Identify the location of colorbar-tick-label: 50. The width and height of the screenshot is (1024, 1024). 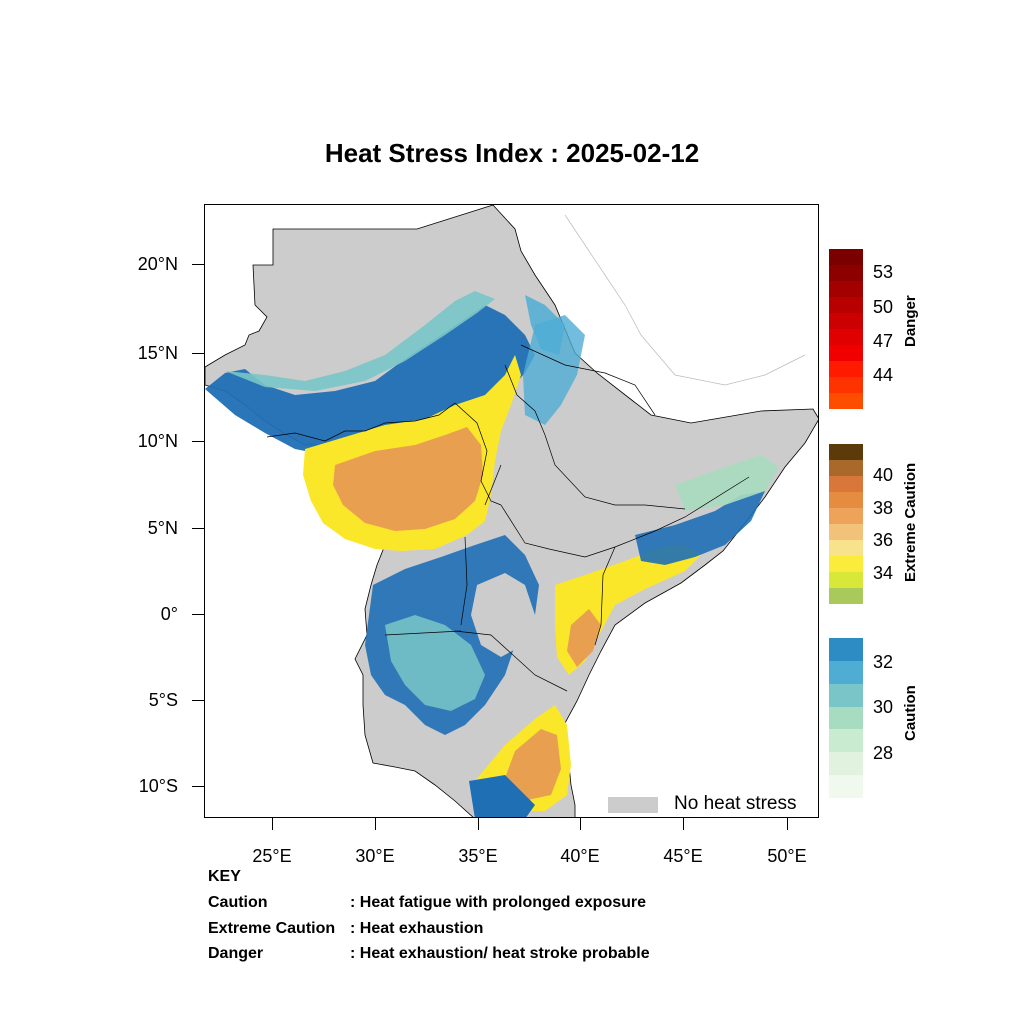
(883, 307).